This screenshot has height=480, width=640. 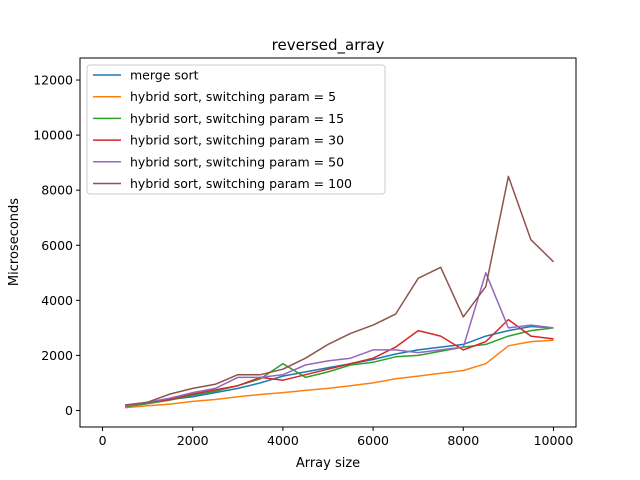 What do you see at coordinates (328, 463) in the screenshot?
I see `x-axis-label: Array size` at bounding box center [328, 463].